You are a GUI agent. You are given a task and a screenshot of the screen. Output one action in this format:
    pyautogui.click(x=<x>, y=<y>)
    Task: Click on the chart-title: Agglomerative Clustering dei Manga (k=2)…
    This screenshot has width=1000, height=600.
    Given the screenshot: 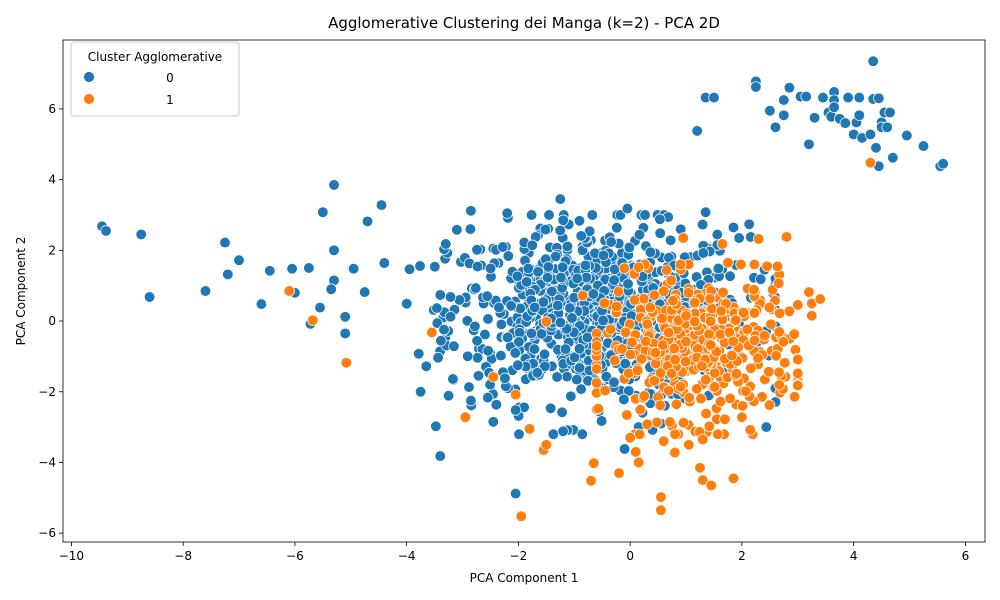 What is the action you would take?
    pyautogui.click(x=524, y=23)
    